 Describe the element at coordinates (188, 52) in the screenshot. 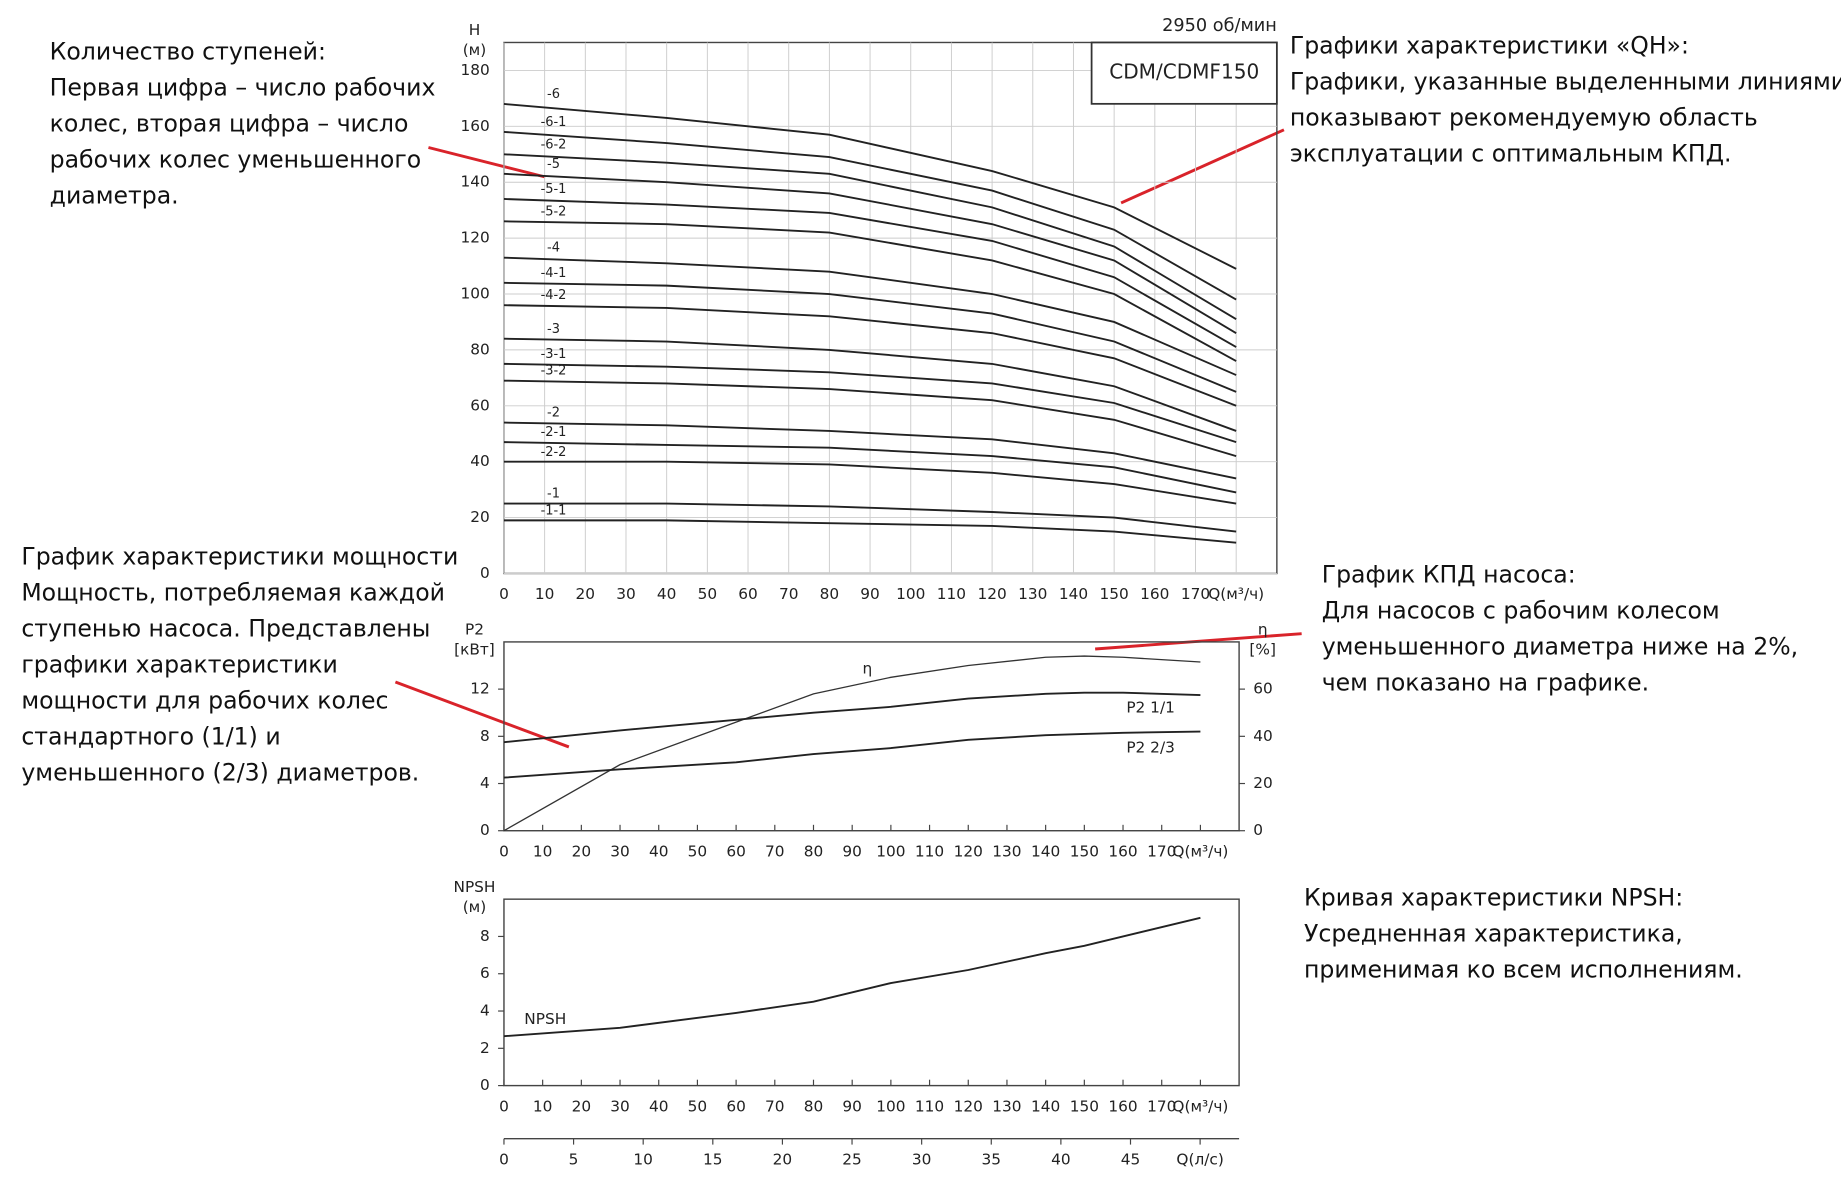

I see `annotation-line: Количество ступеней:` at that location.